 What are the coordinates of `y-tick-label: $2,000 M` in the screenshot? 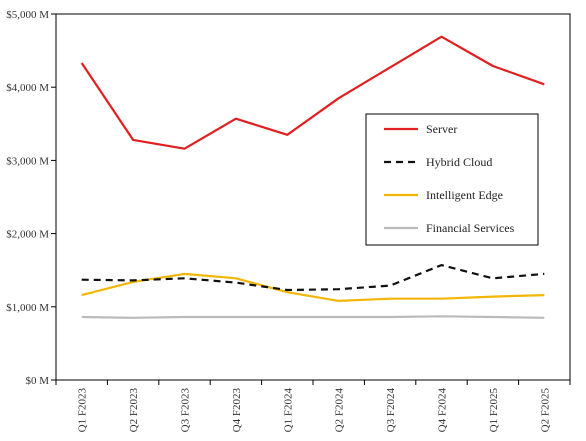 It's located at (27, 235).